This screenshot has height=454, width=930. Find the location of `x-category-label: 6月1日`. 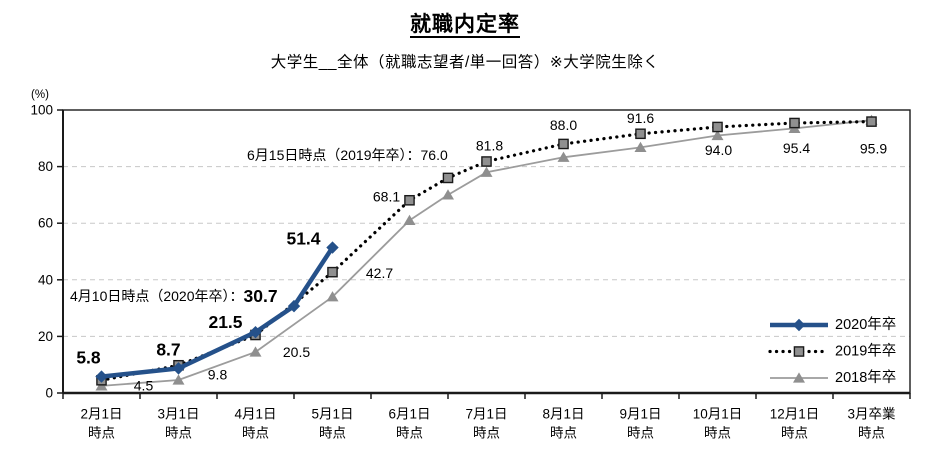

x-category-label: 6月1日 is located at coordinates (409, 414).